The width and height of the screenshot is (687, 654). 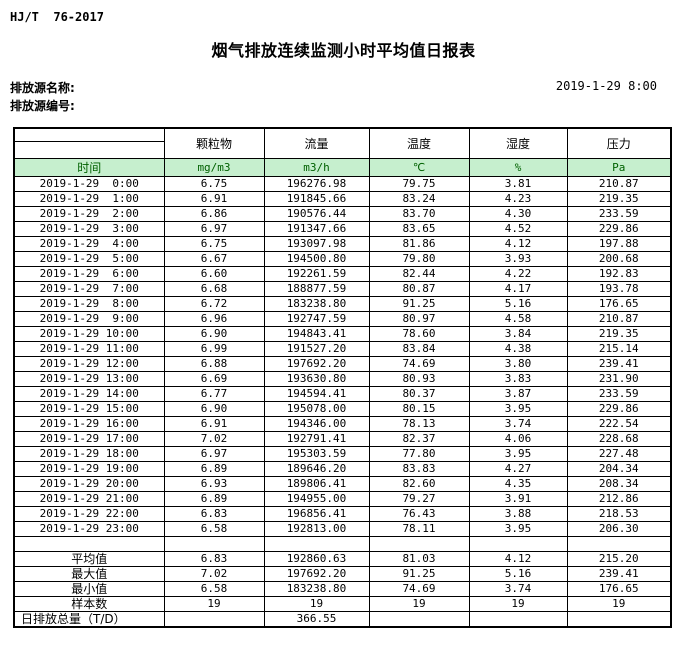 What do you see at coordinates (214, 574) in the screenshot?
I see `value-cell: 7.02` at bounding box center [214, 574].